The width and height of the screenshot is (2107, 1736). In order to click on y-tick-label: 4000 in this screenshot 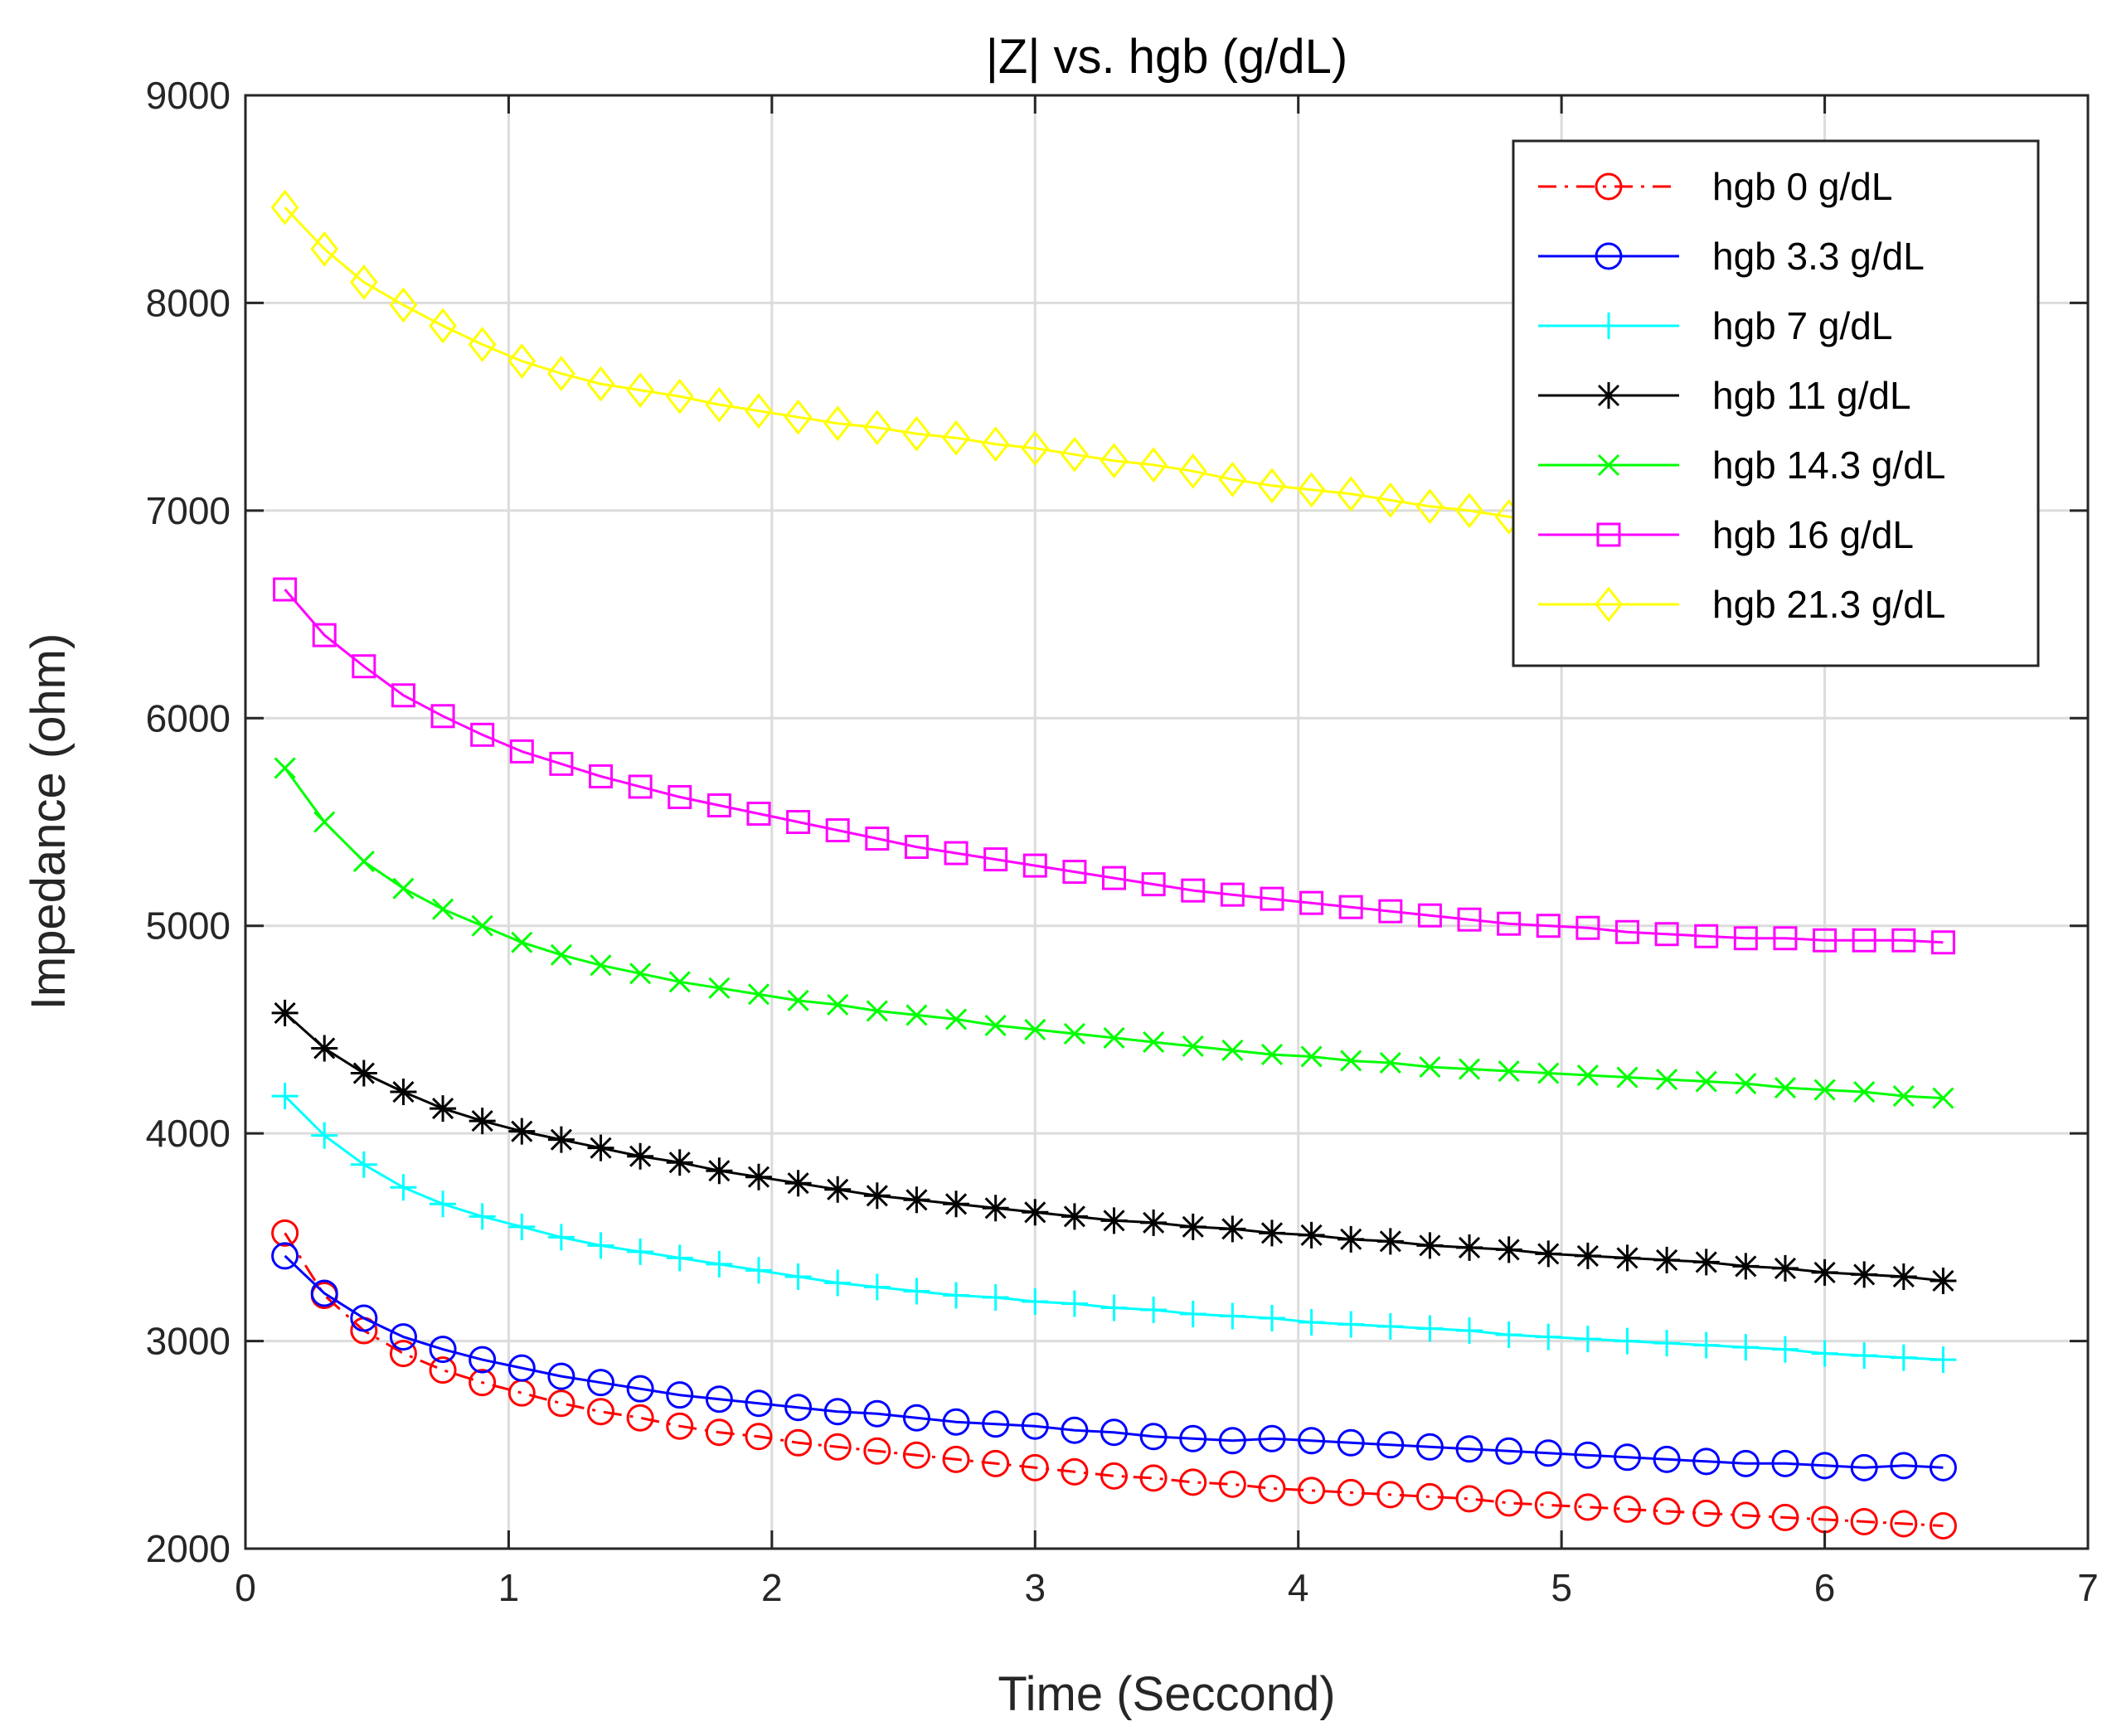, I will do `click(189, 1133)`.